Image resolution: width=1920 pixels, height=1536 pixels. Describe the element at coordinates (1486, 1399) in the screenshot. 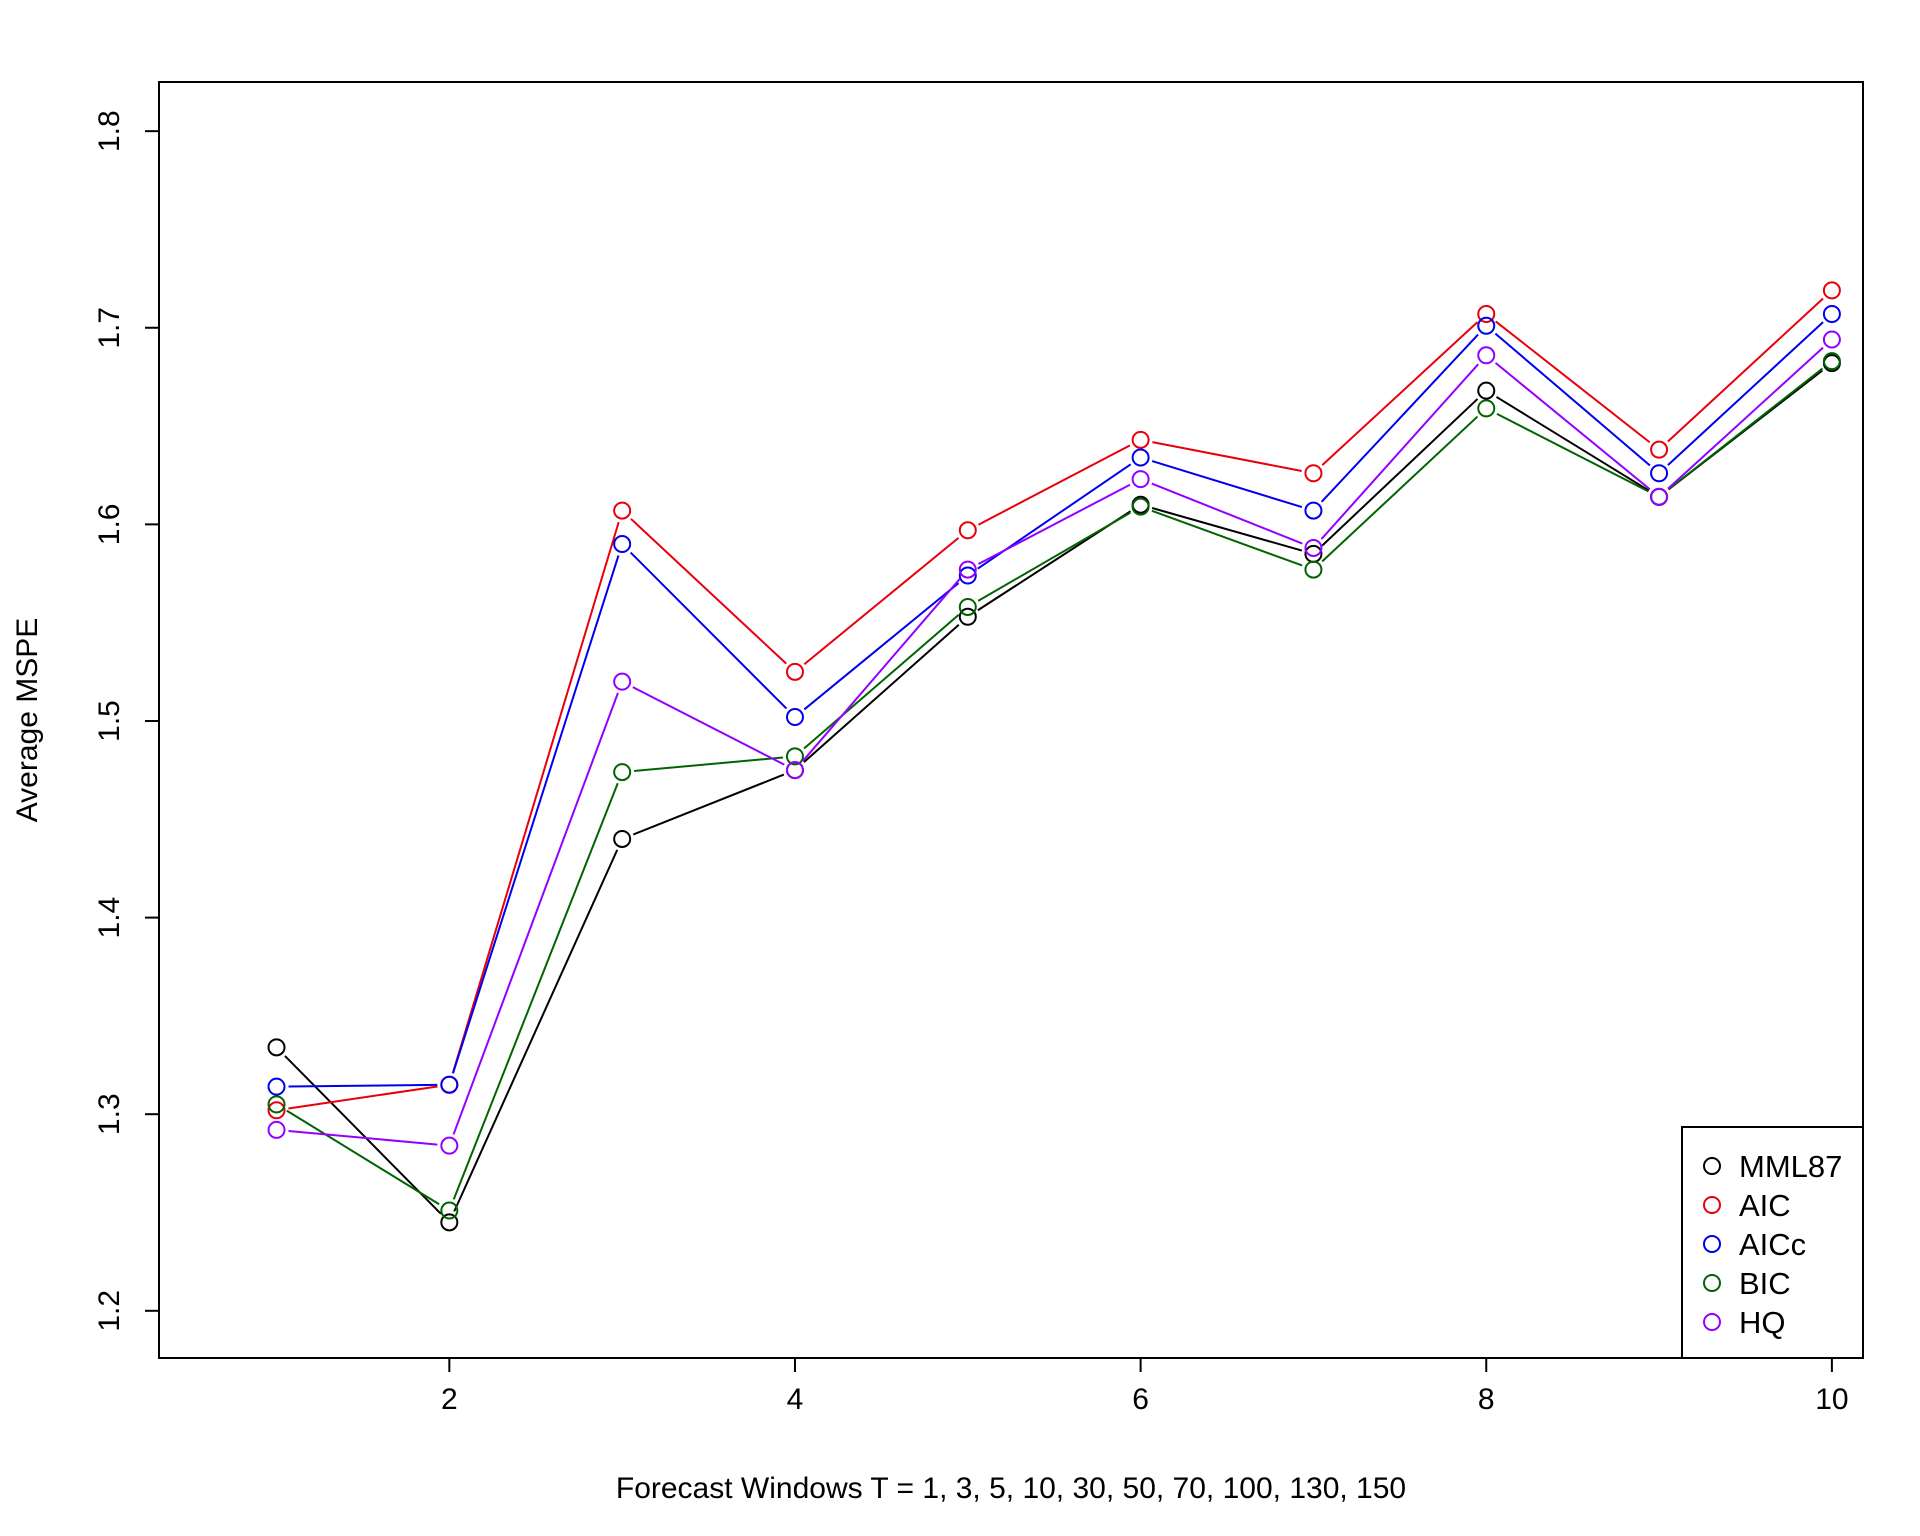

I see `x-tick-label: 8` at that location.